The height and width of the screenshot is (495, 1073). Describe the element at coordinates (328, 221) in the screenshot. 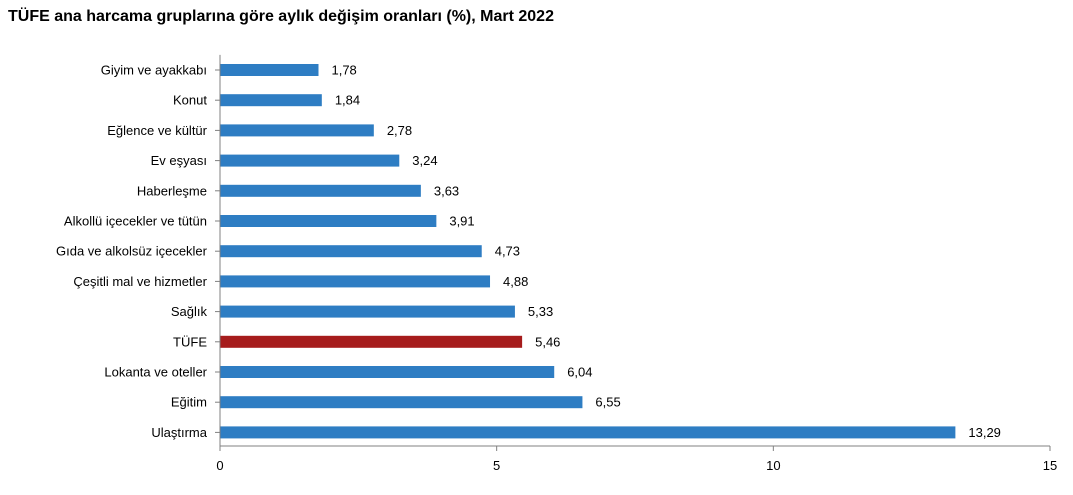

I see `bar-alkollu-icecekler-ve-tutun` at that location.